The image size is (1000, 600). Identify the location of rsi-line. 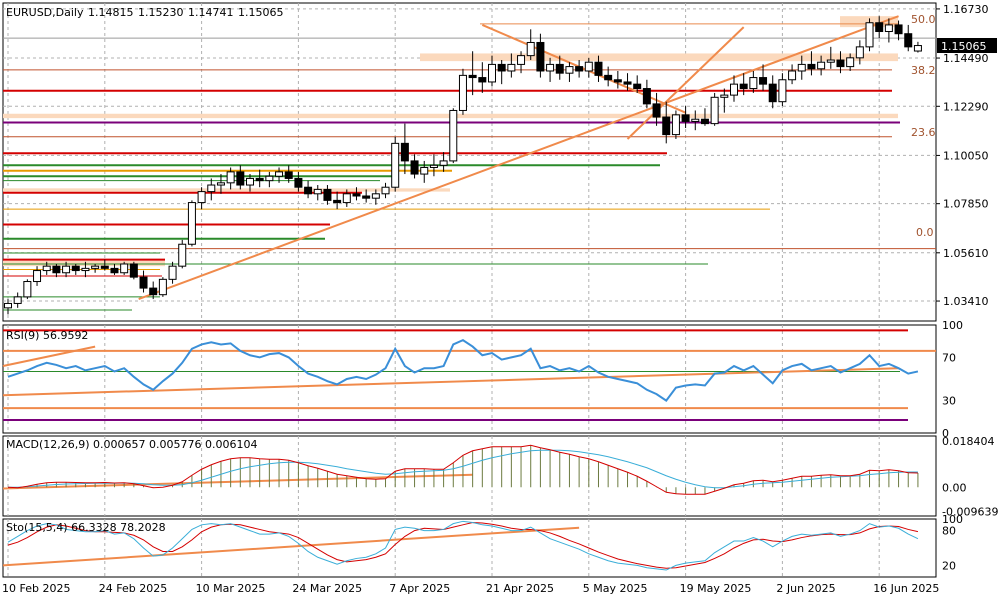
(463, 370).